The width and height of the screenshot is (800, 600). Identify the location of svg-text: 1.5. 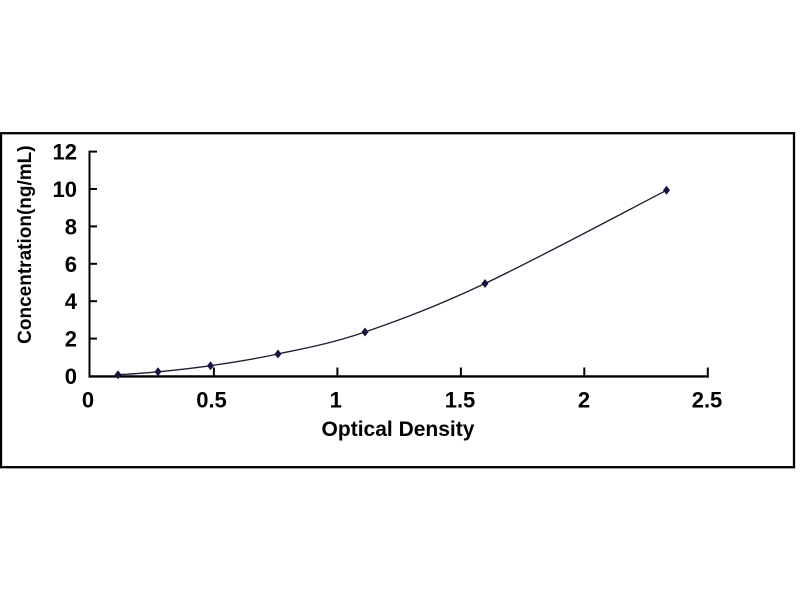
(460, 400).